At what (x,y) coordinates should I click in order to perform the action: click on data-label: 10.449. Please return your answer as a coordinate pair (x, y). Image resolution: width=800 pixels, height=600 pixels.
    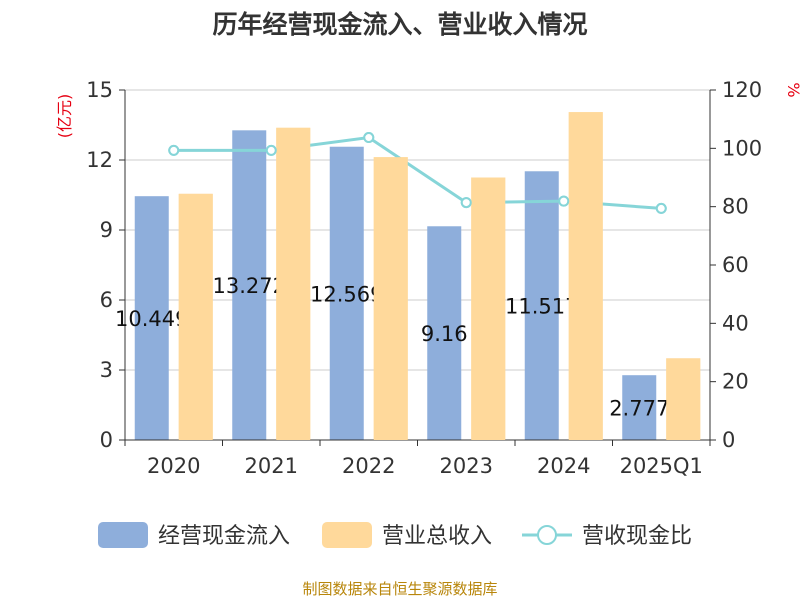
    Looking at the image, I should click on (151, 319).